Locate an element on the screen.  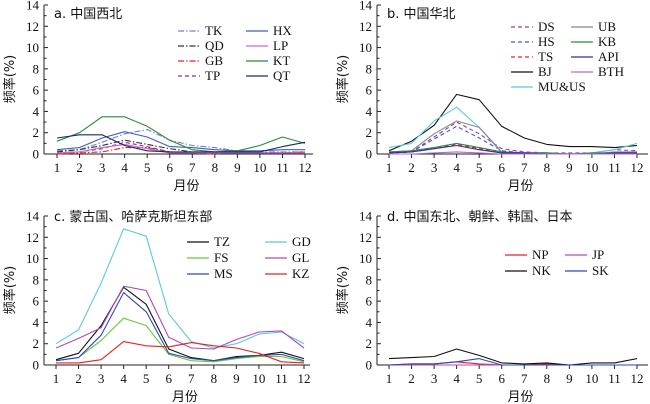
legend-label: LP is located at coordinates (280, 45).